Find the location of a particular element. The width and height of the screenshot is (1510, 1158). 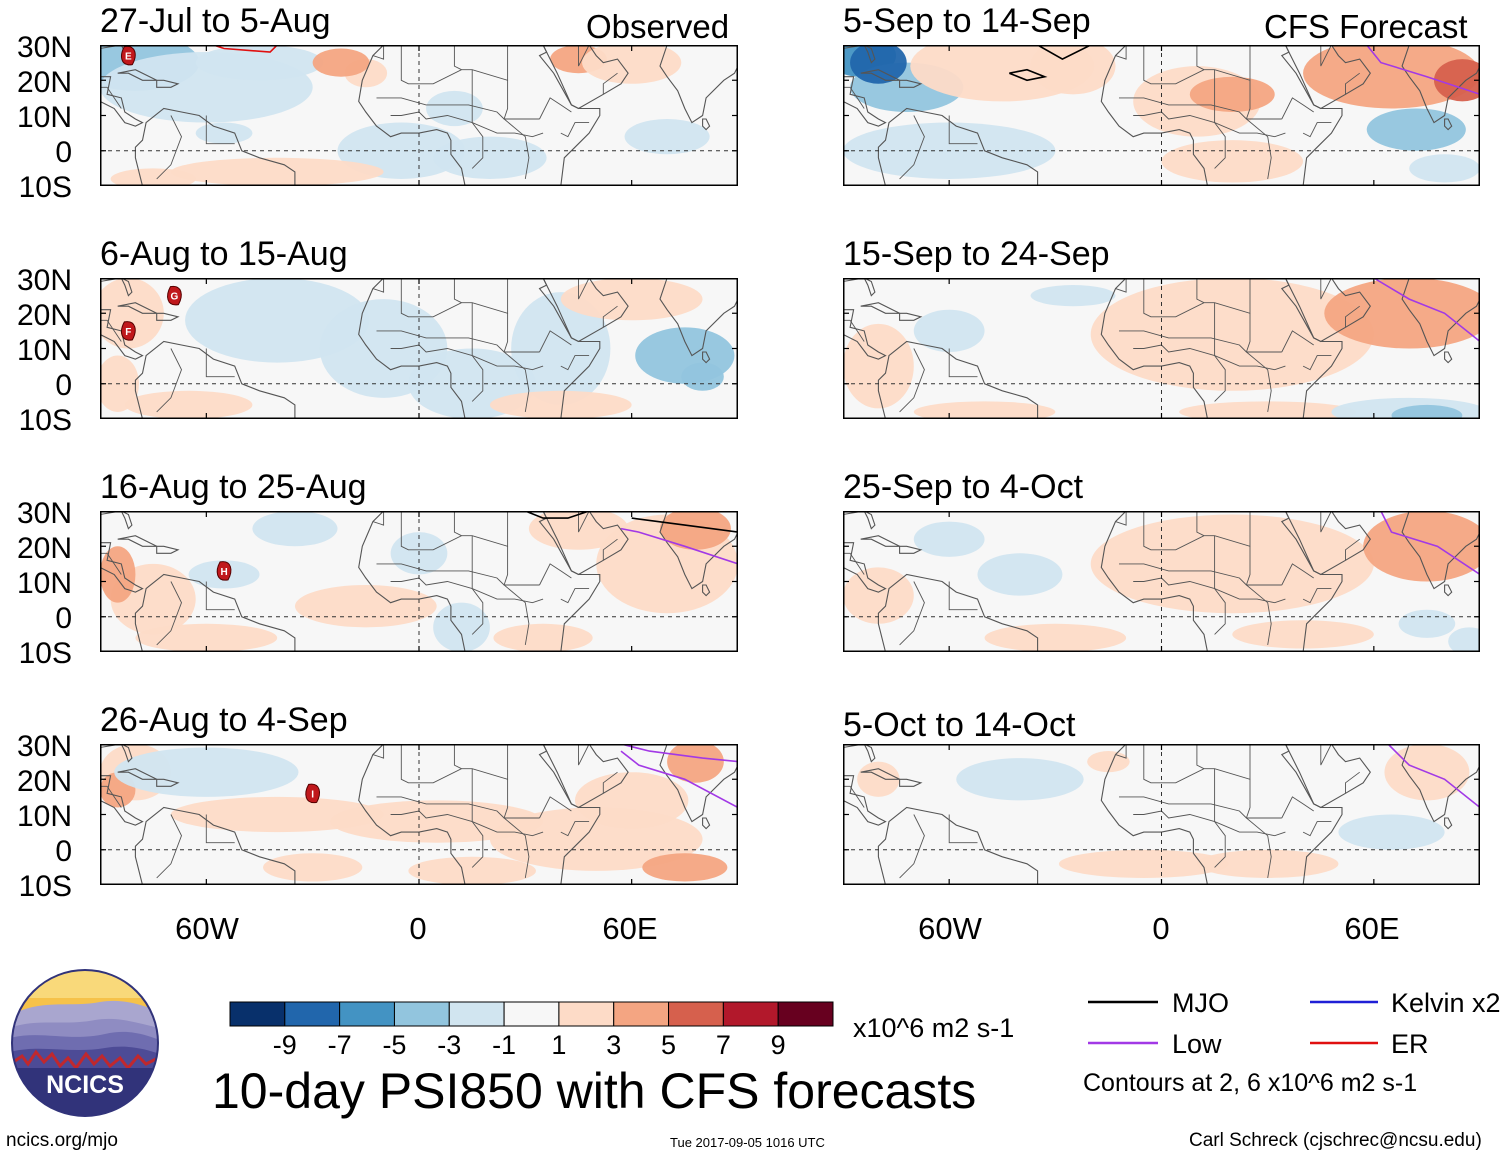

colorbar-tick-label: 5 is located at coordinates (669, 1045).